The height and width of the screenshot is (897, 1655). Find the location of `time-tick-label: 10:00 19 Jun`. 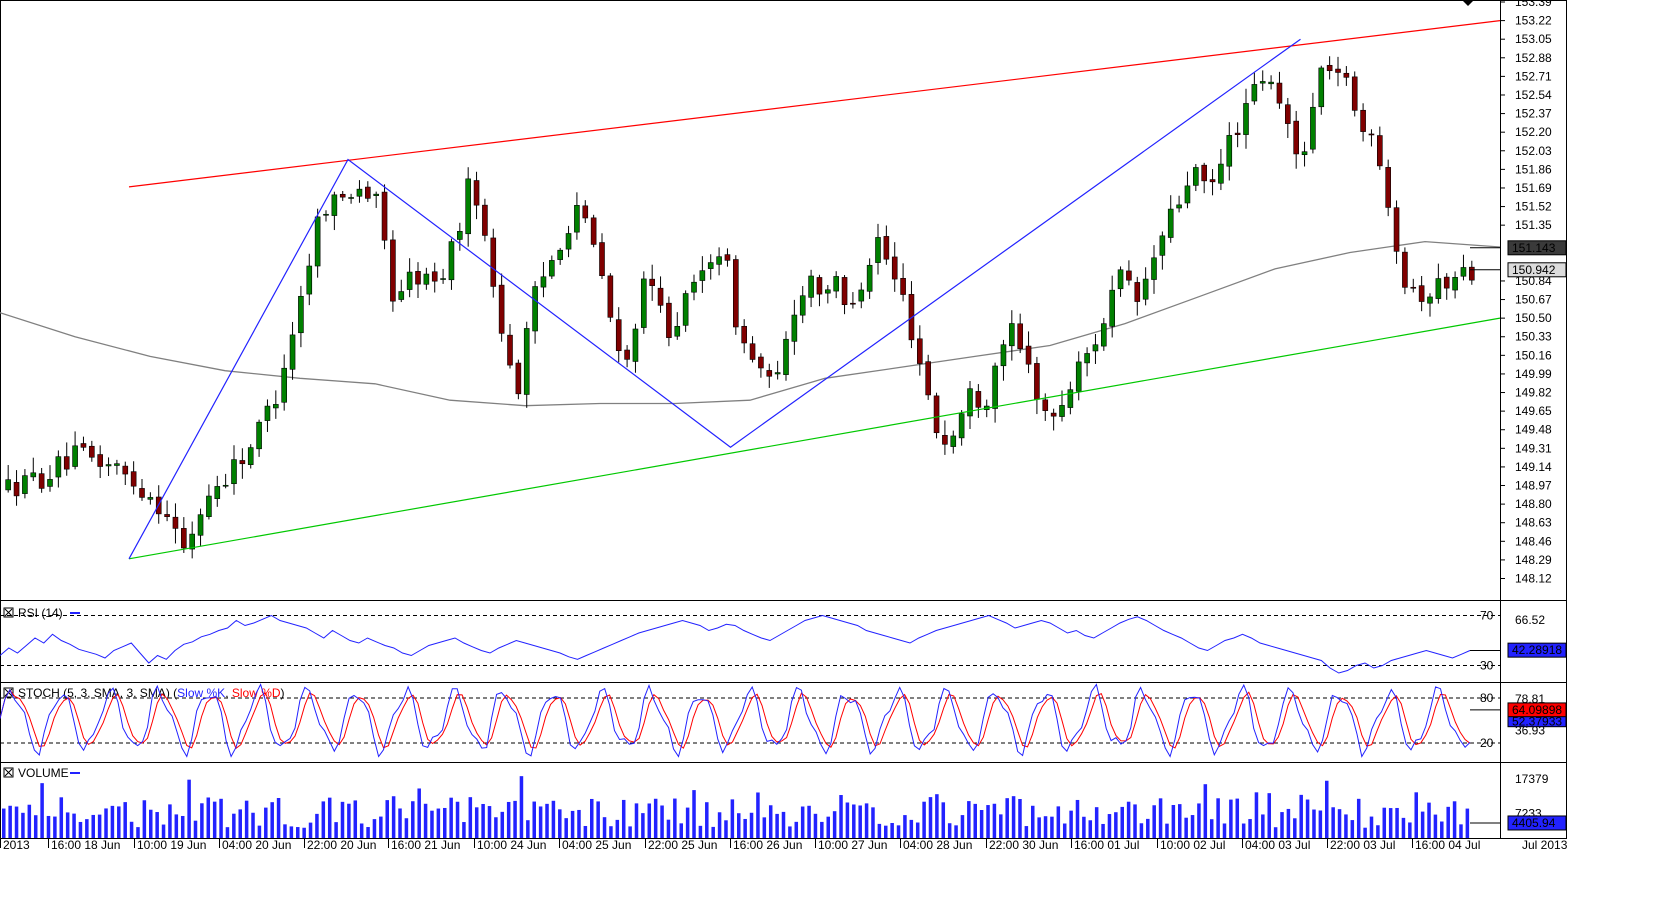

time-tick-label: 10:00 19 Jun is located at coordinates (171, 845).